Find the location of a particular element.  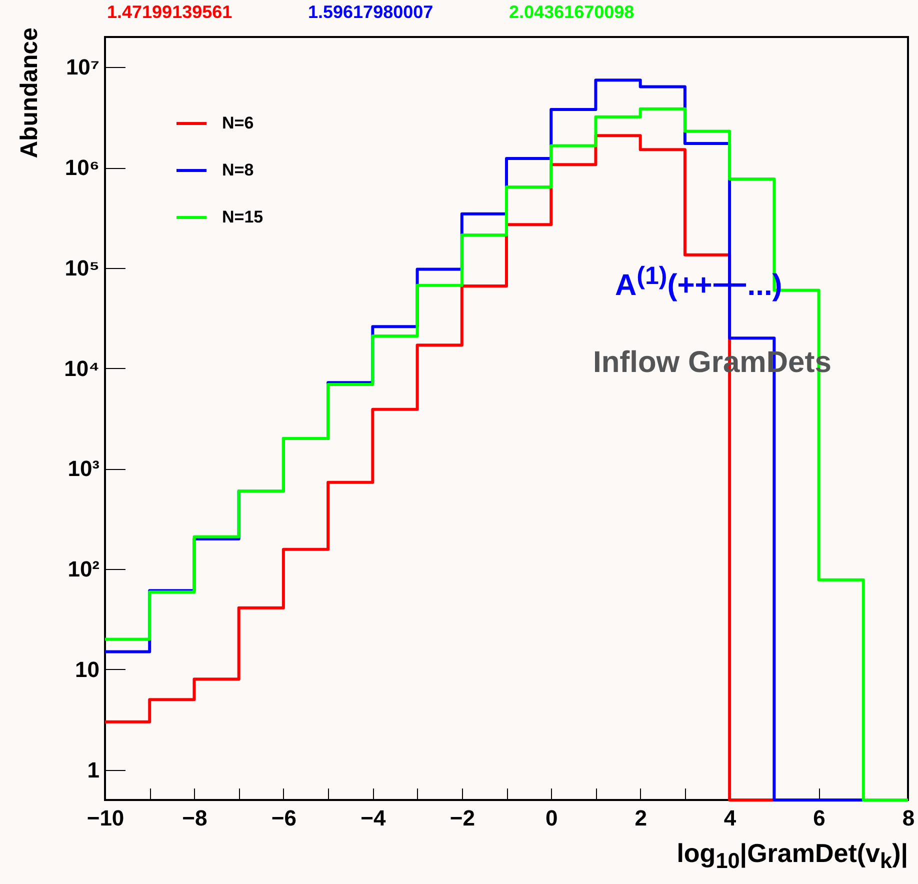

x-tick-label: 8 is located at coordinates (908, 818).